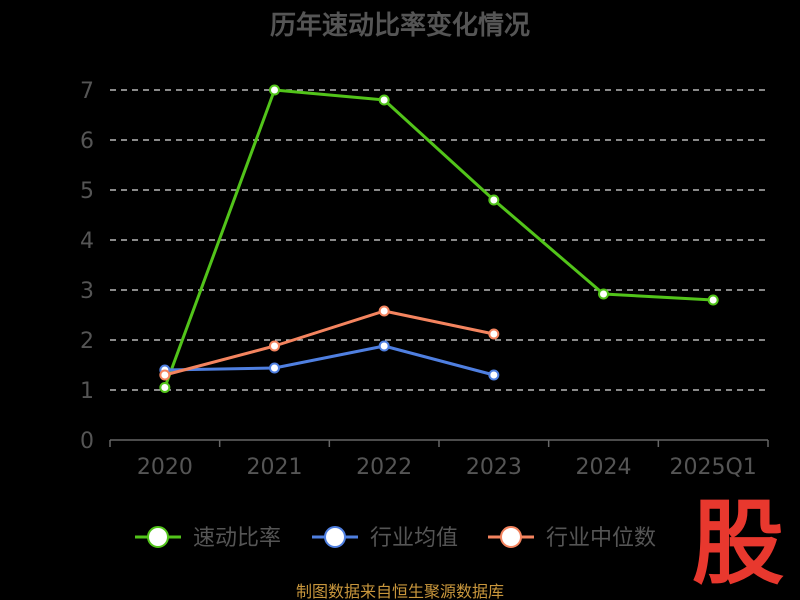 Image resolution: width=800 pixels, height=600 pixels. I want to click on legend-label: 行业中位数, so click(601, 538).